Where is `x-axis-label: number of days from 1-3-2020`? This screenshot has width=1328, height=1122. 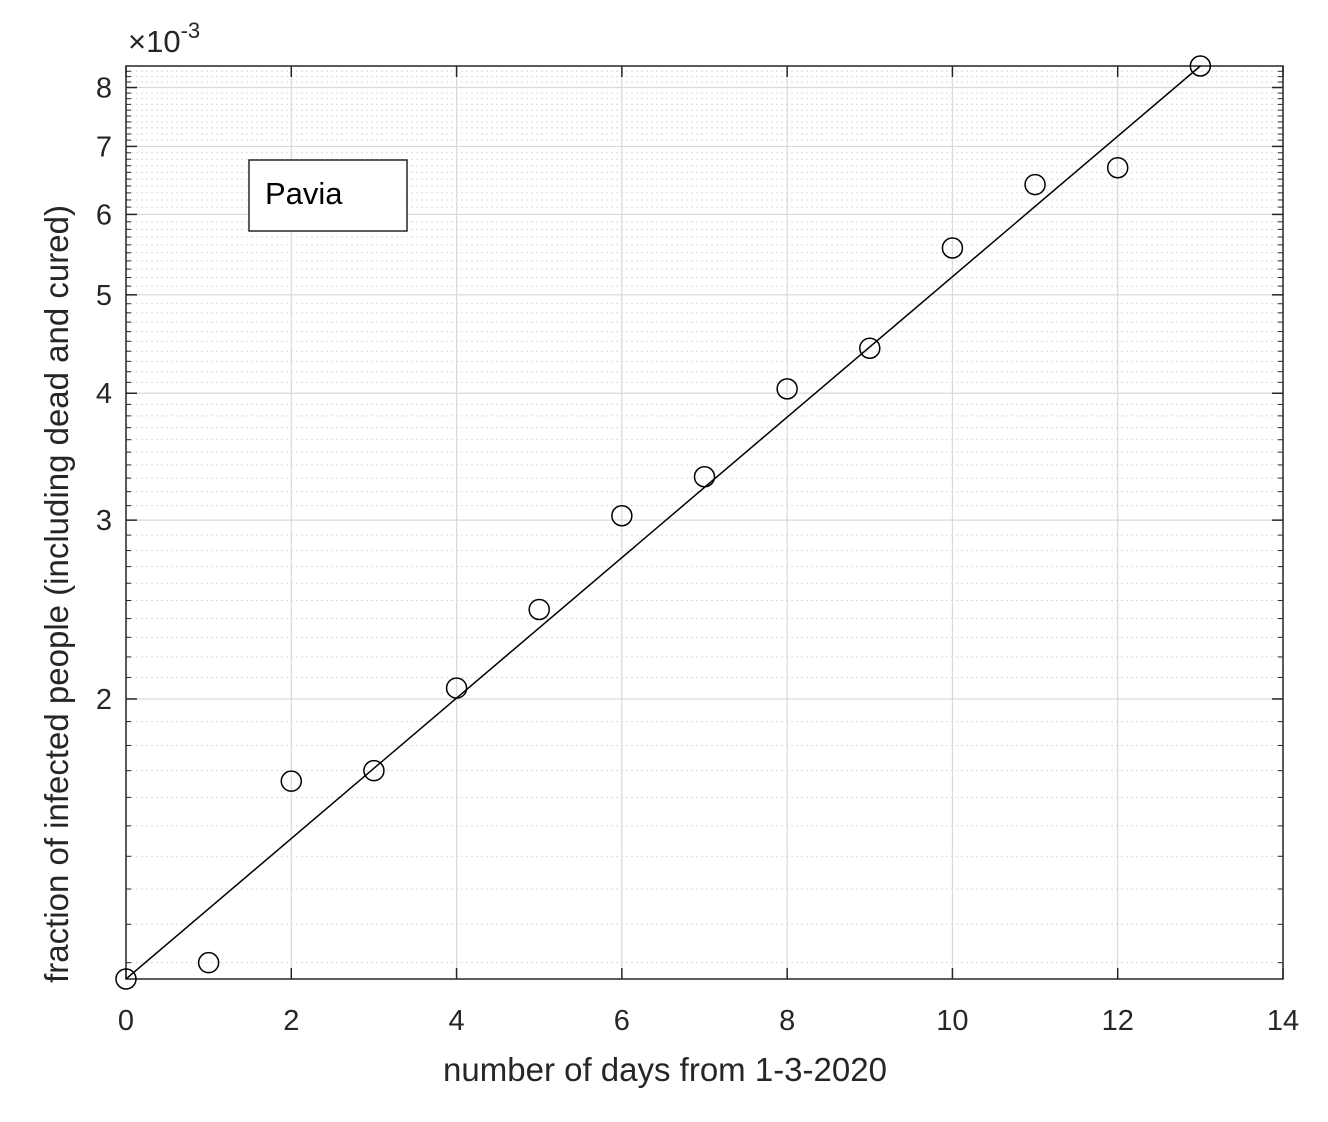 x-axis-label: number of days from 1-3-2020 is located at coordinates (665, 1069).